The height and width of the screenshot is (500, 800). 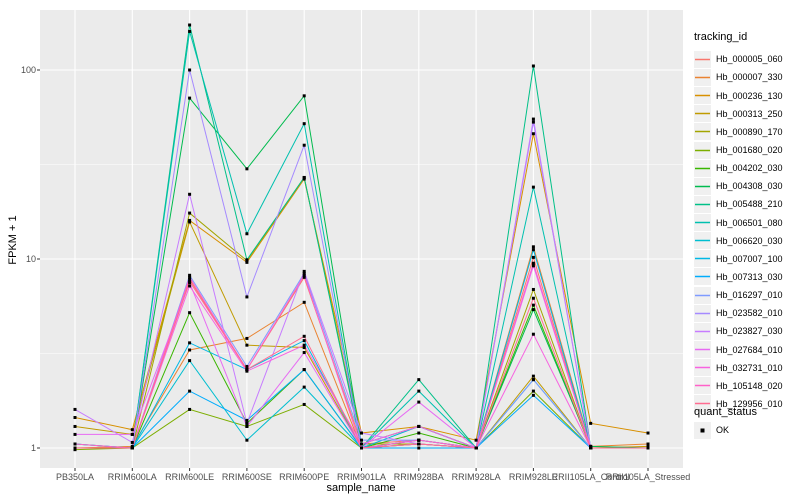 What do you see at coordinates (738, 350) in the screenshot?
I see `legend-item-Hb_027684_010: Hb_027684_010` at bounding box center [738, 350].